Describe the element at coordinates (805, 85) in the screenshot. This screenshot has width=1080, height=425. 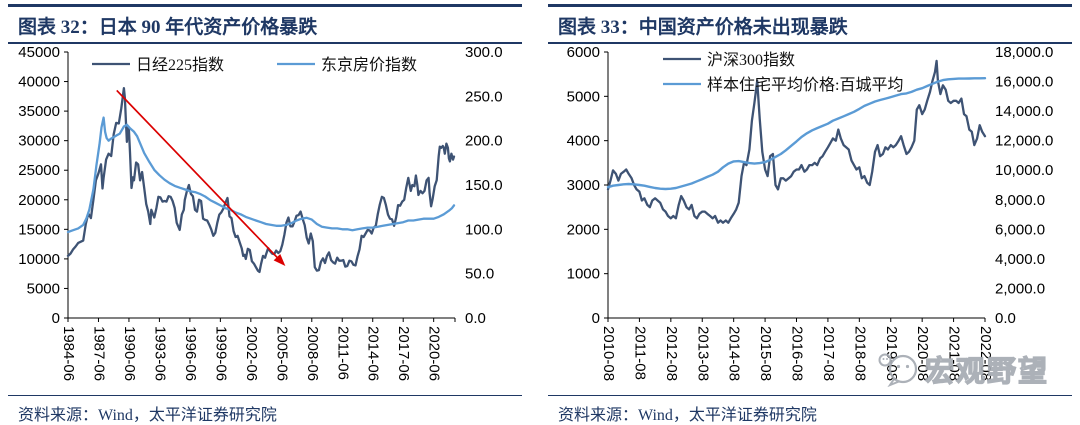
I see `legend-label-1: 样本住宅平均价格:百城平均` at that location.